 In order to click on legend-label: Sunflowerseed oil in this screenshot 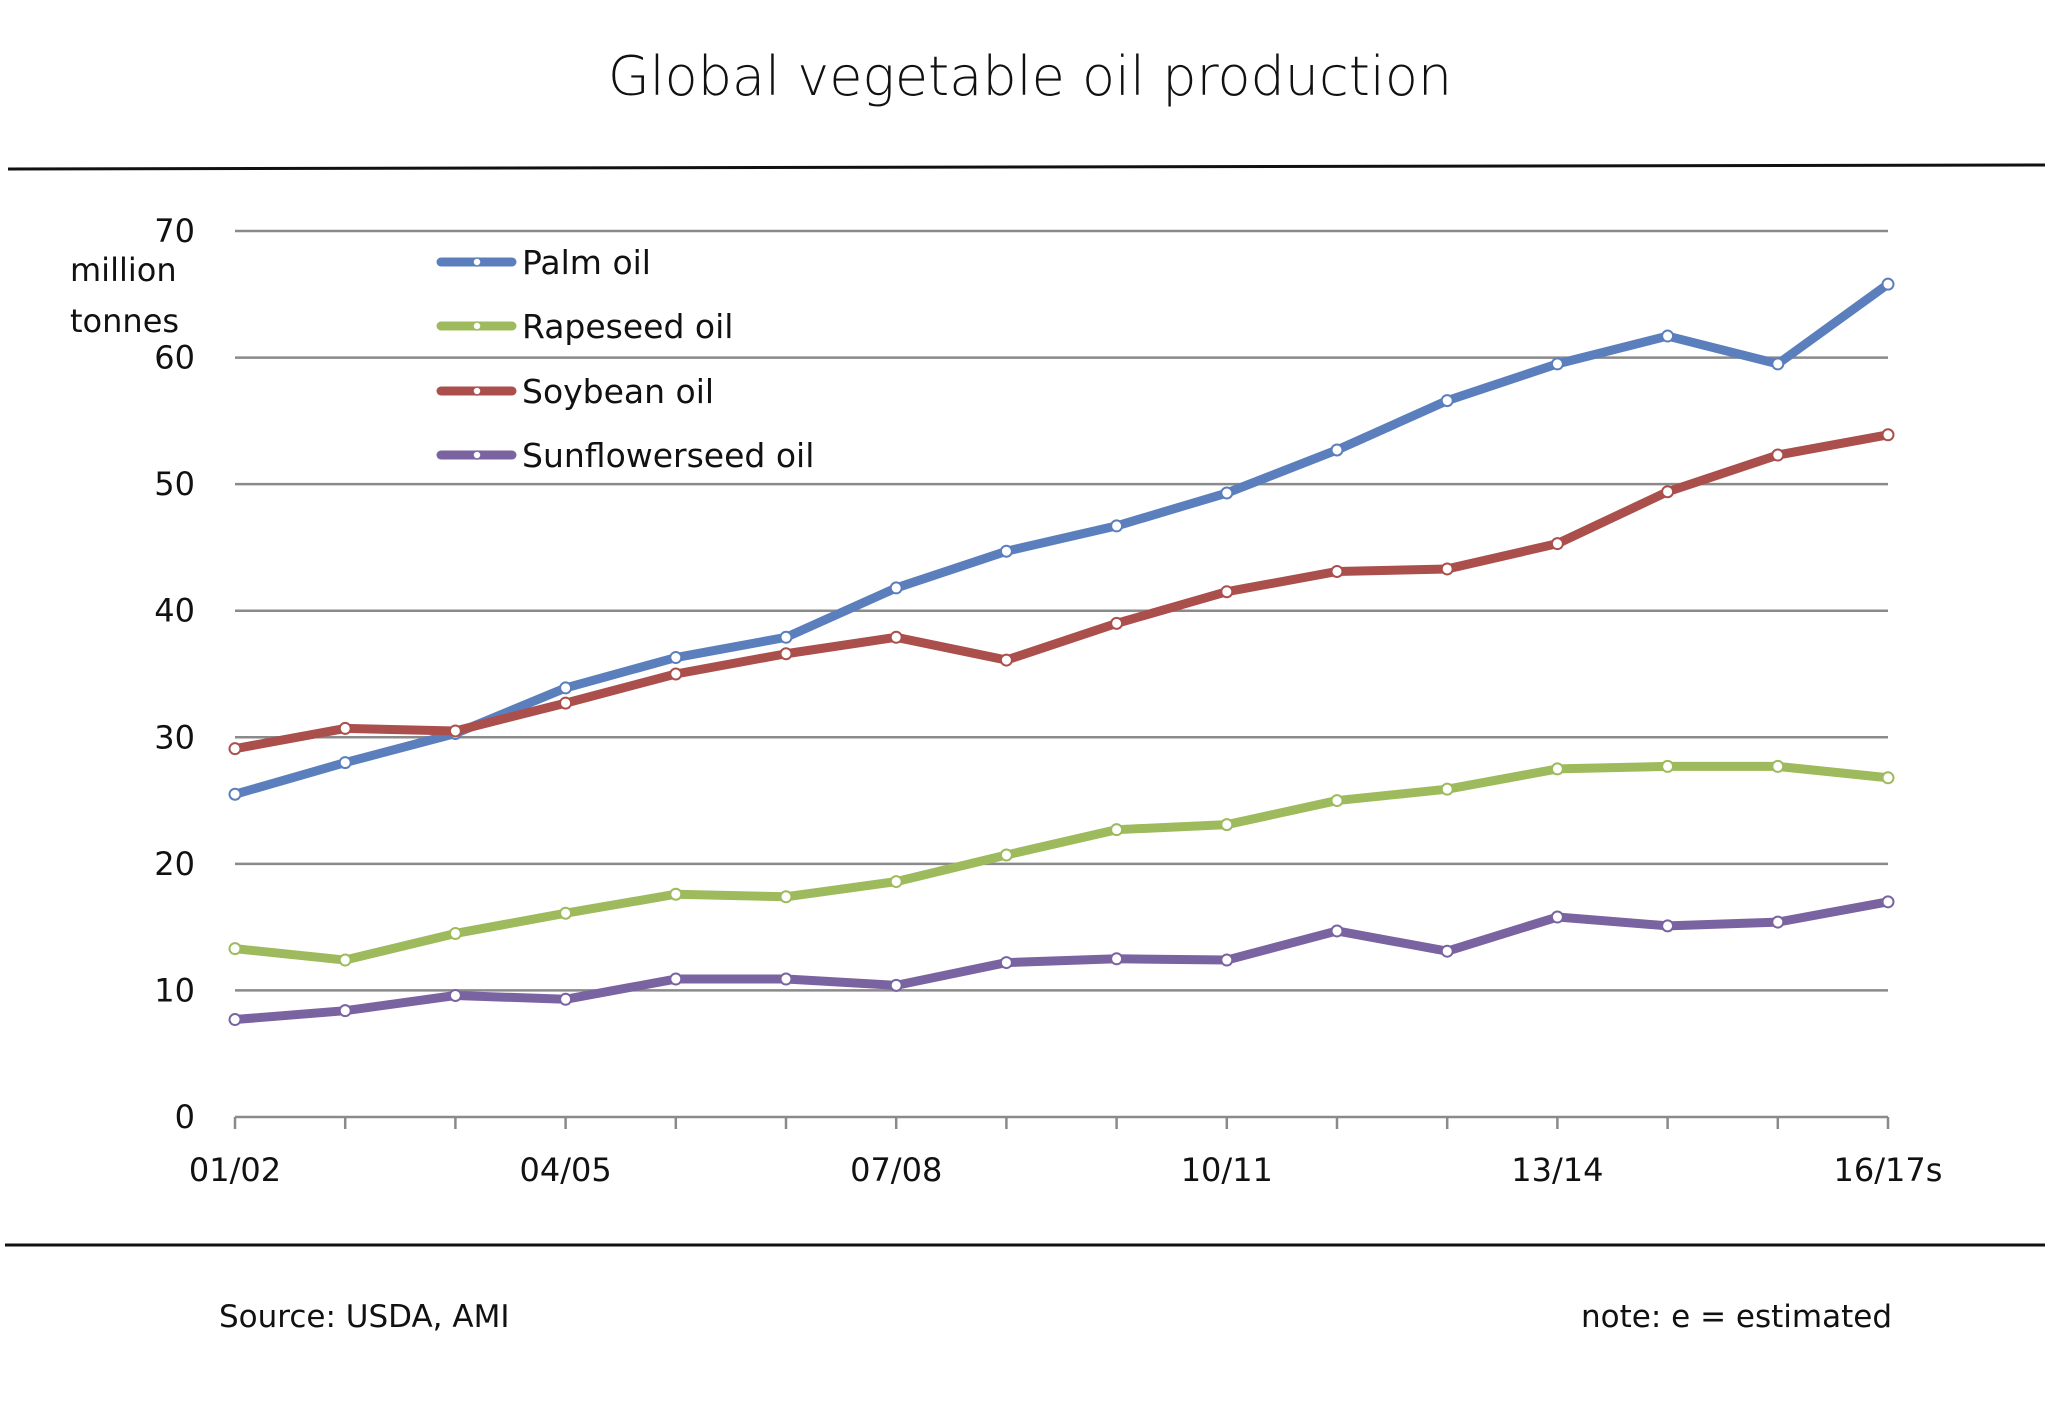, I will do `click(668, 455)`.